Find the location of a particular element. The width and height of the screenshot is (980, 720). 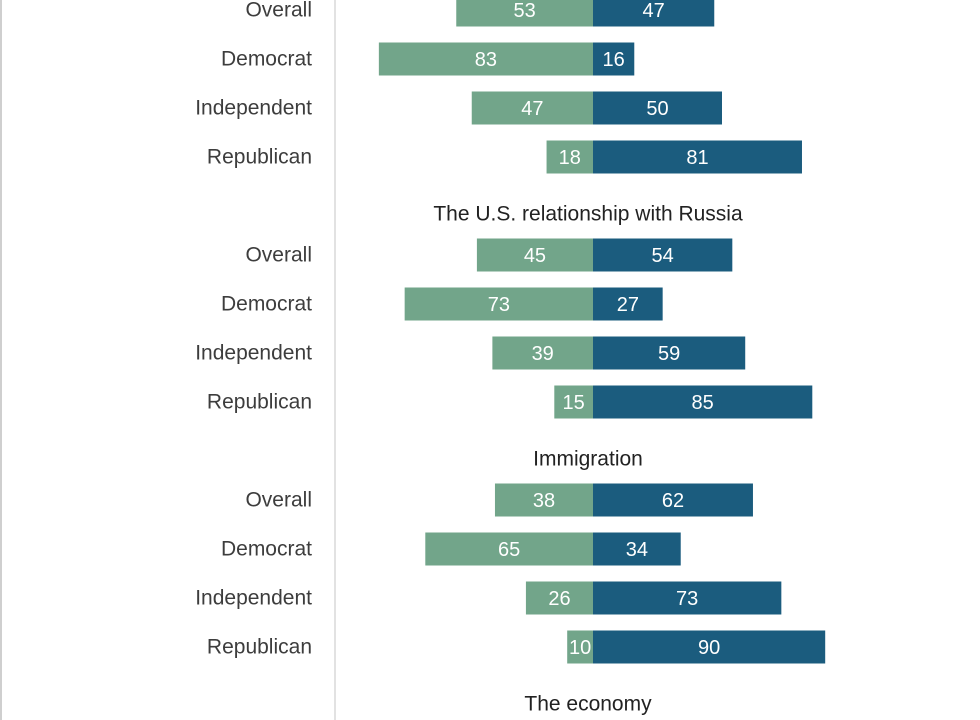

left-value-label: 39 is located at coordinates (543, 354).